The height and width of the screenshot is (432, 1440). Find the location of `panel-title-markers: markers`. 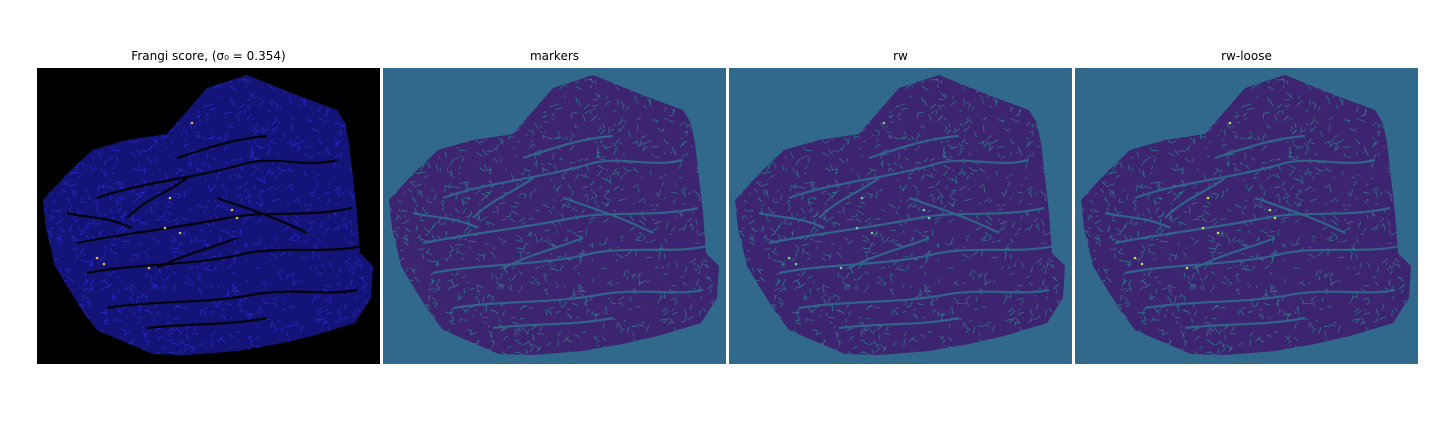

panel-title-markers: markers is located at coordinates (554, 56).